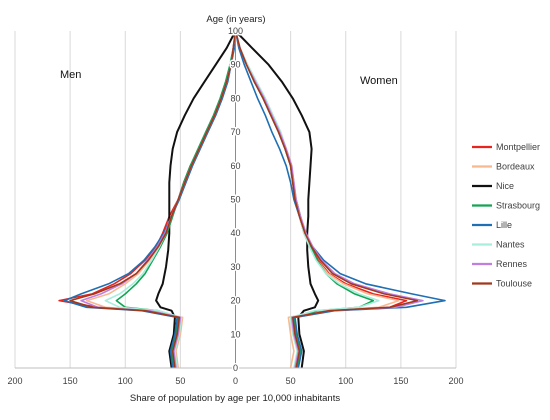 Image resolution: width=550 pixels, height=420 pixels. I want to click on legend-label-nantes: Nantes, so click(510, 245).